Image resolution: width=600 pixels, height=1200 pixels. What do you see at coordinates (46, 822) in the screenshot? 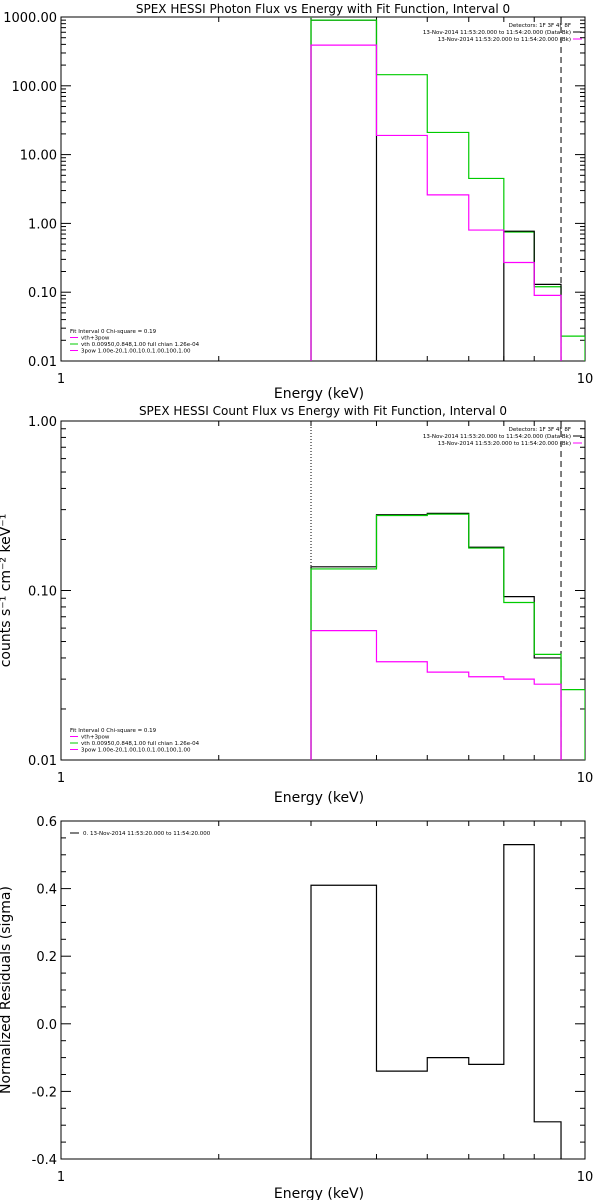
I see `y-tick-label: 0.6` at bounding box center [46, 822].